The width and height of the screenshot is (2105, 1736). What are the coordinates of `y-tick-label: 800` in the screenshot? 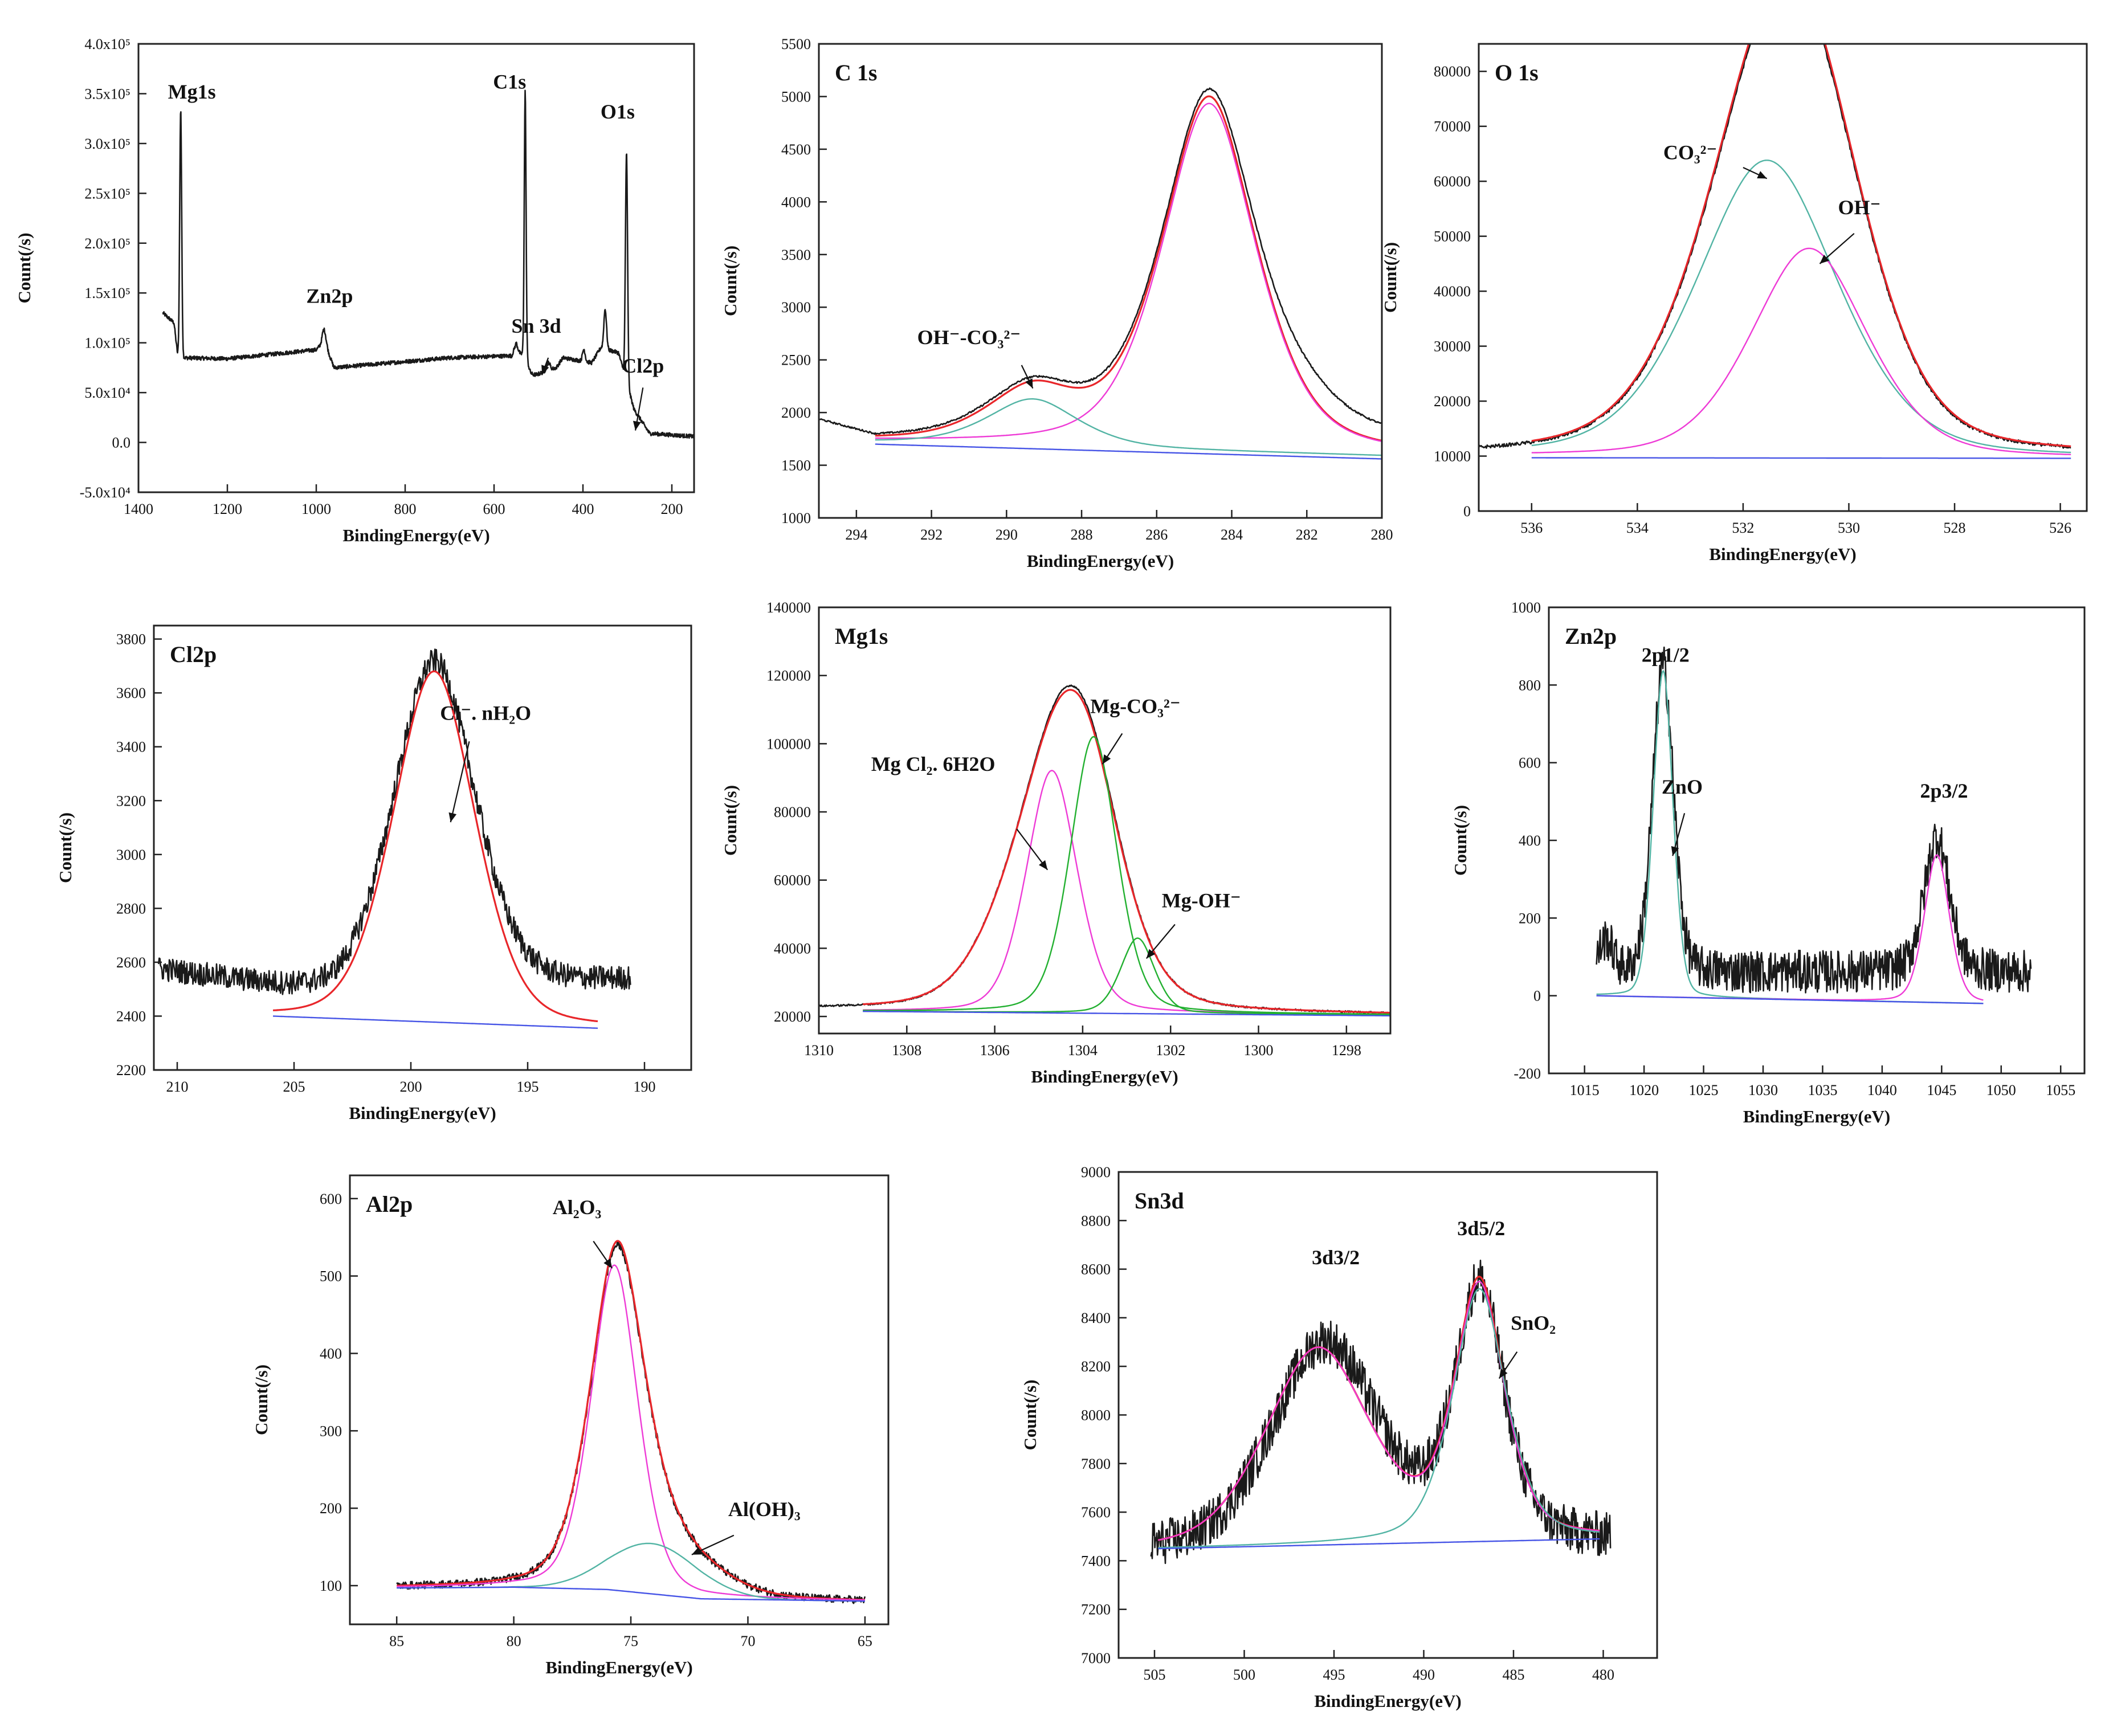 It's located at (1530, 685).